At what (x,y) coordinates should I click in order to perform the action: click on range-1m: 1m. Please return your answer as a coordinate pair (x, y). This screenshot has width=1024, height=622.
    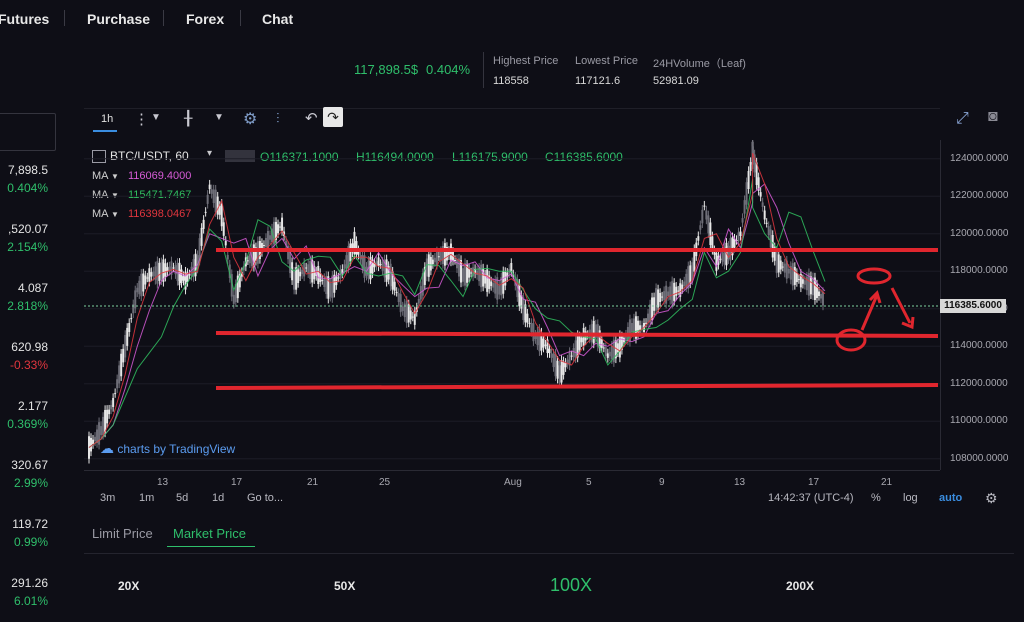
    Looking at the image, I should click on (147, 498).